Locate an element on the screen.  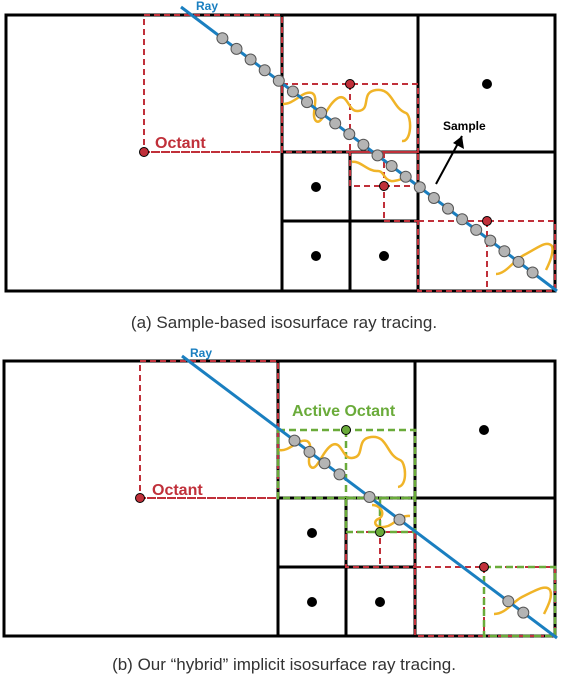
sample-label: Sample is located at coordinates (464, 126).